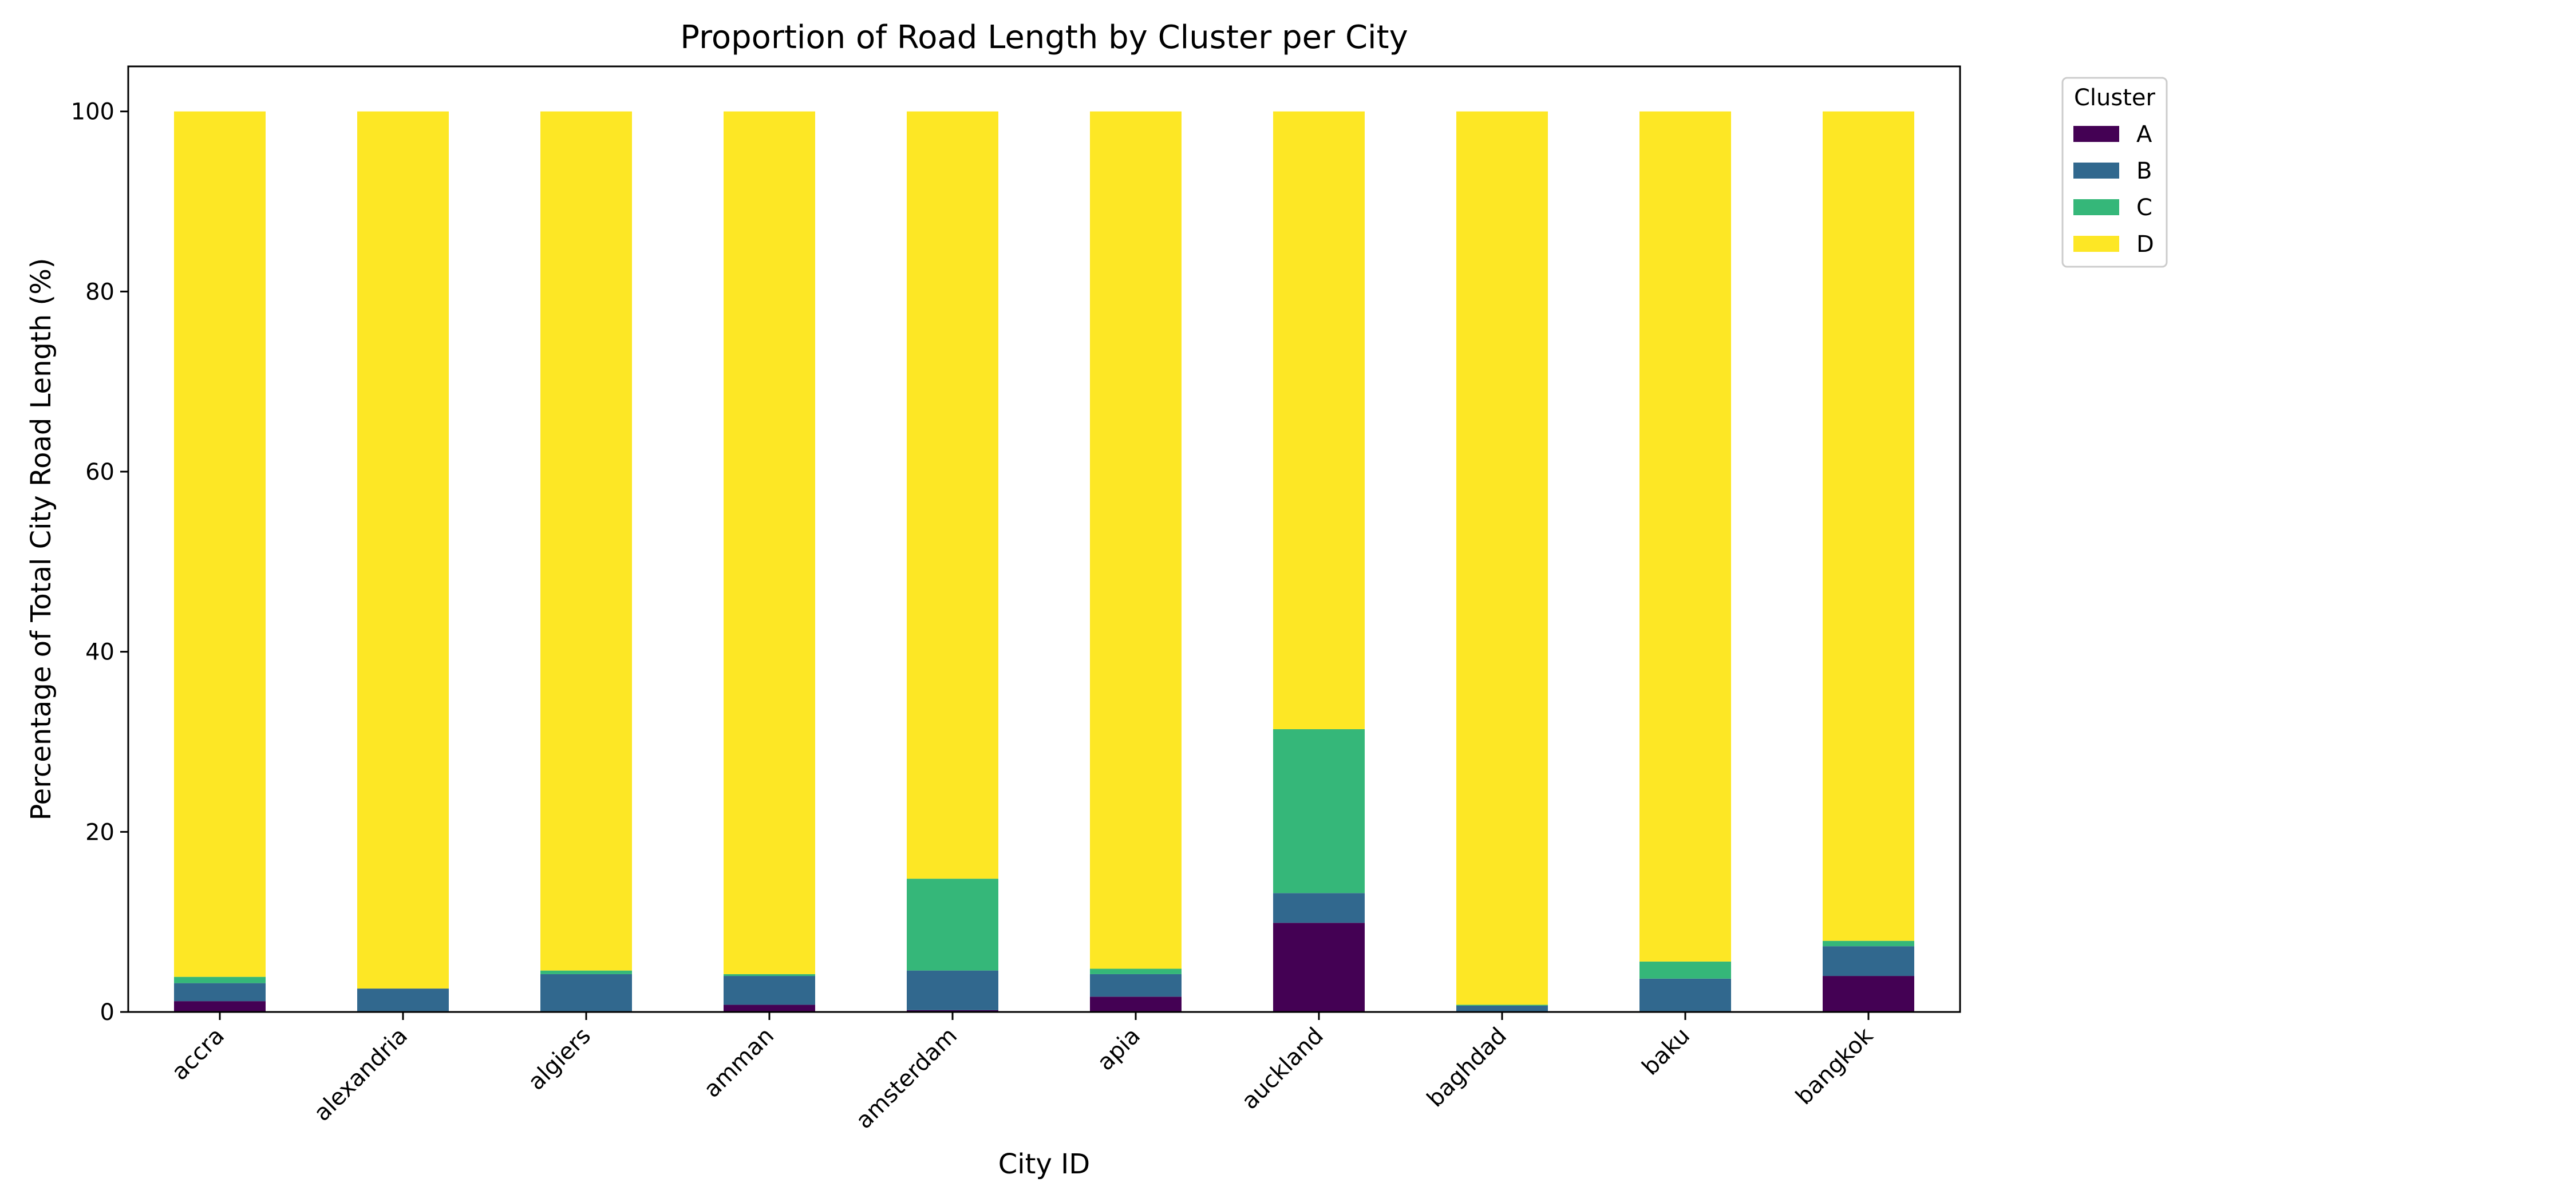 Image resolution: width=2576 pixels, height=1202 pixels. I want to click on bar-segment-accra-D, so click(220, 544).